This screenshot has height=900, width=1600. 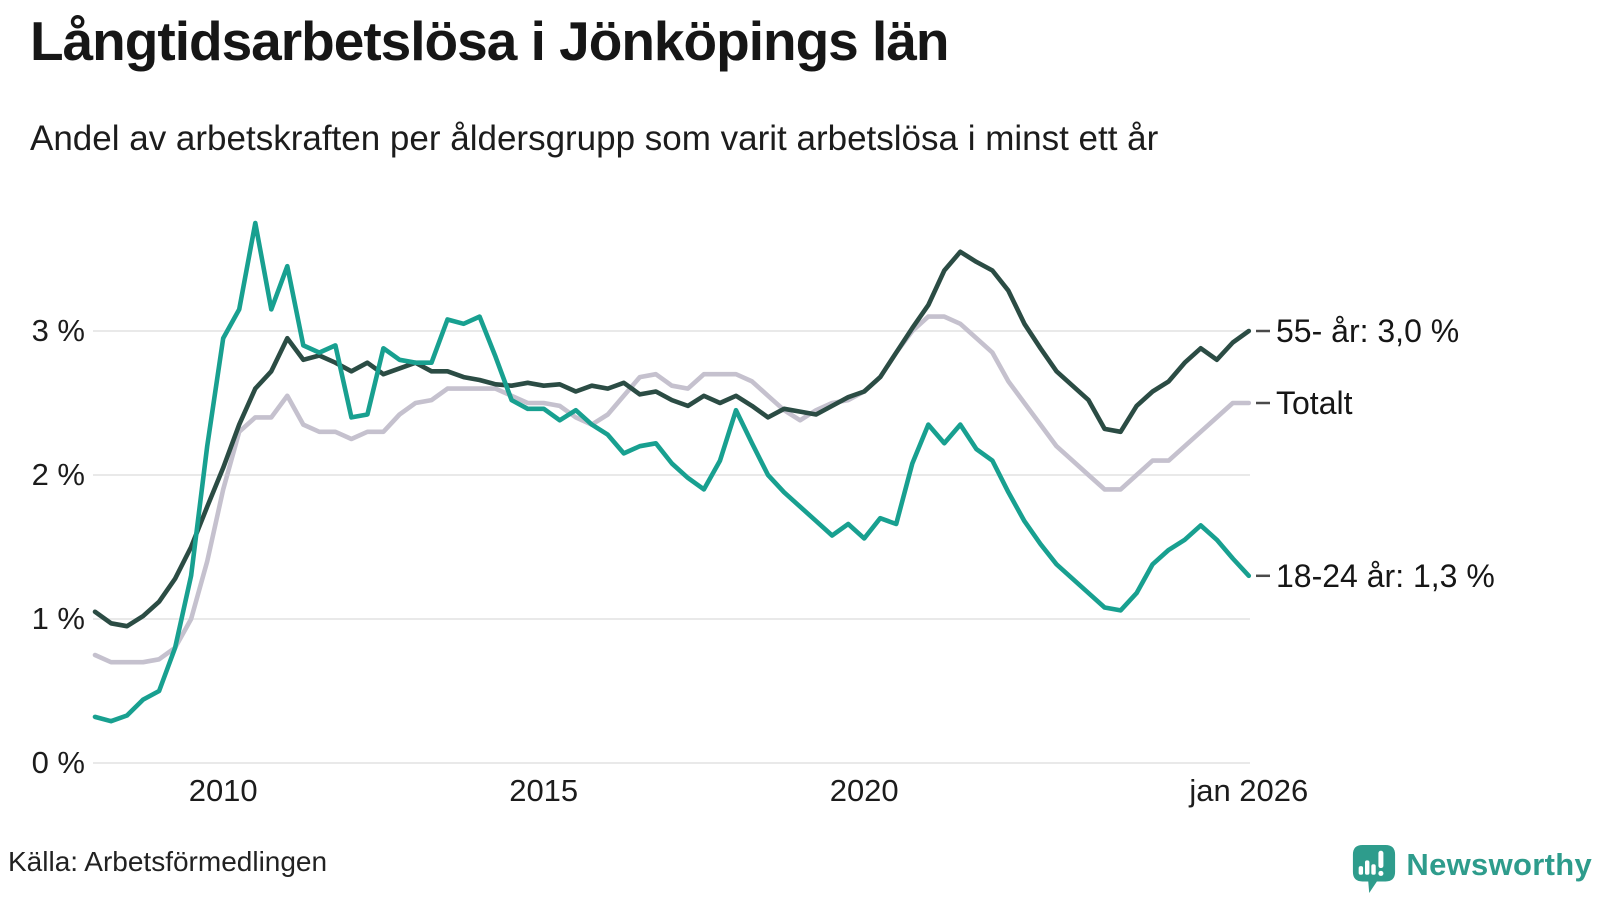 I want to click on x-tick-label: jan 2026, so click(x=1249, y=790).